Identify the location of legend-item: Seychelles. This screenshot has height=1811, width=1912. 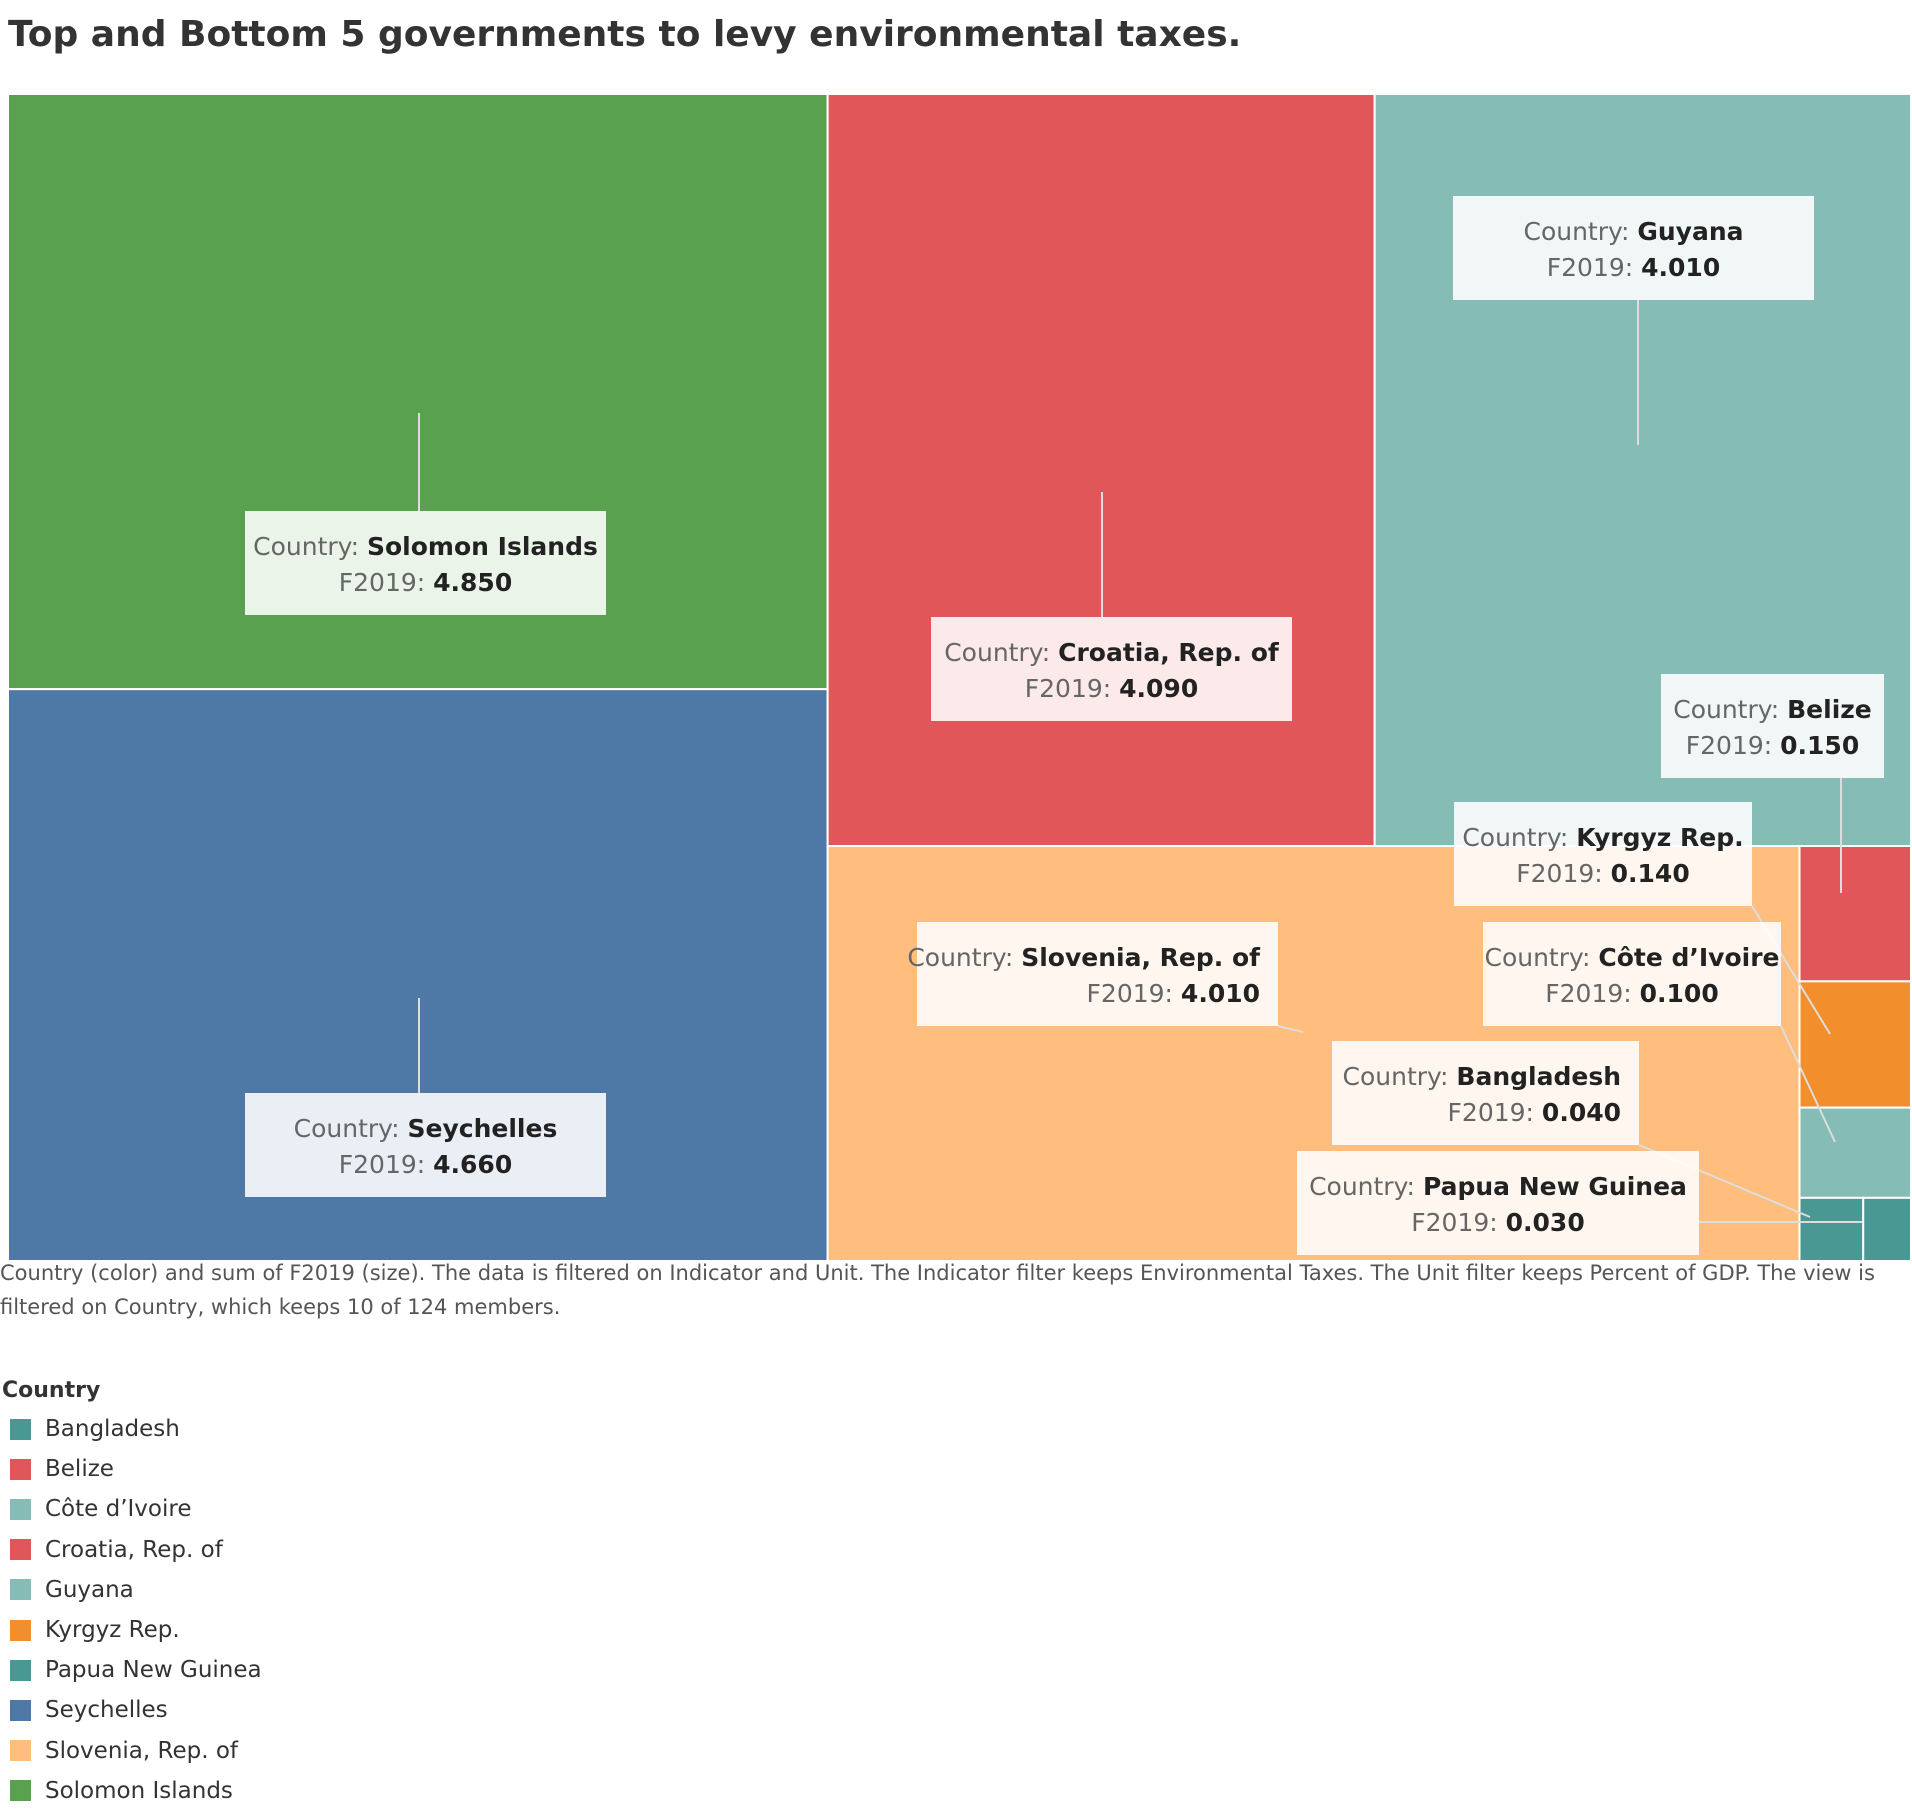
(132, 1710).